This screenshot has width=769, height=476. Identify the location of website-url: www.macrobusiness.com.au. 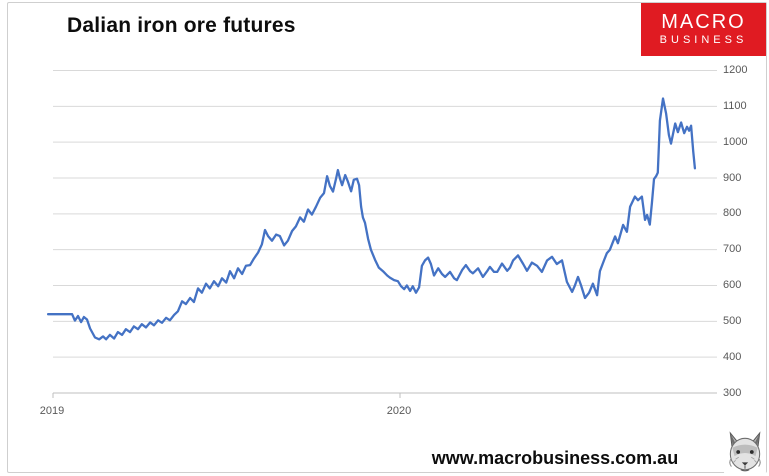
(555, 458).